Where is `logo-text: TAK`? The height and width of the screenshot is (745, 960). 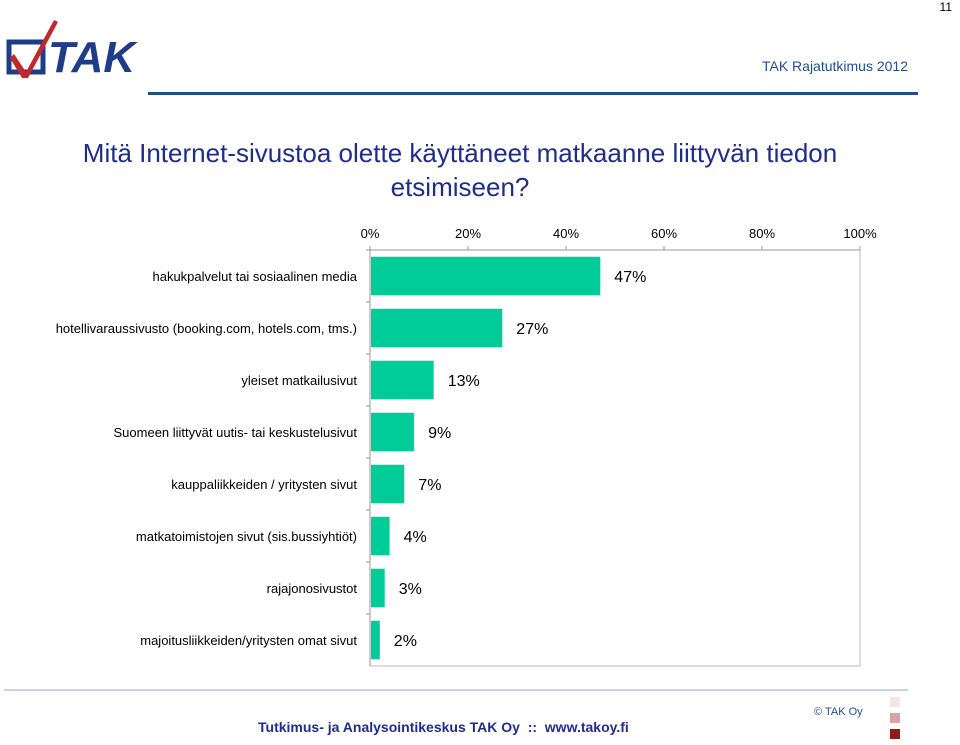 logo-text: TAK is located at coordinates (93, 57).